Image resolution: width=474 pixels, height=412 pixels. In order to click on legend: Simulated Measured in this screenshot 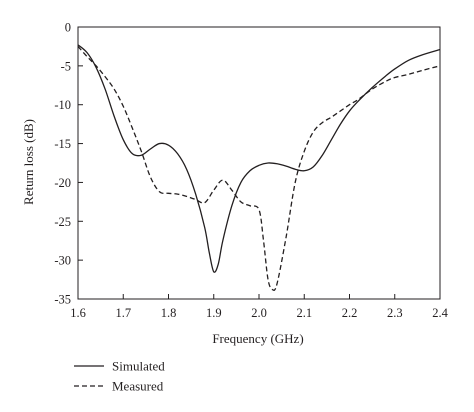, I will do `click(119, 376)`.